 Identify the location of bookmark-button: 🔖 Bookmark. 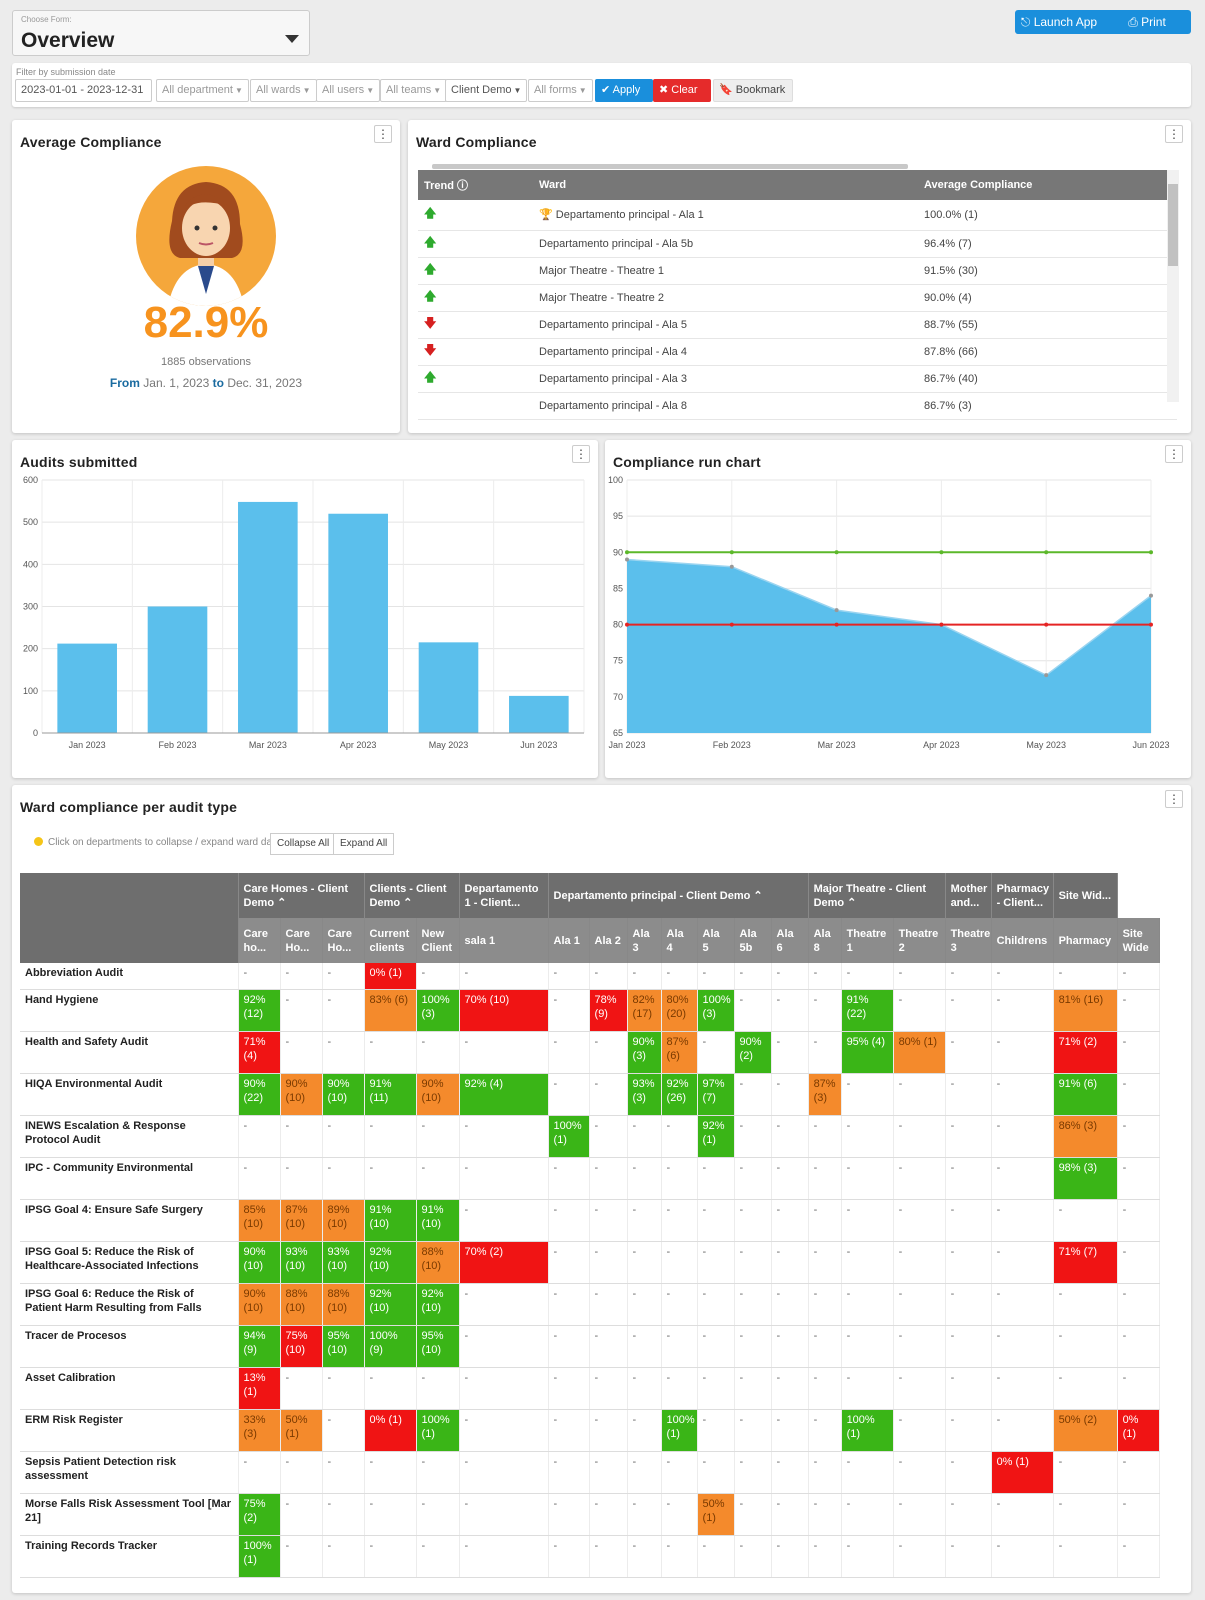
(753, 90).